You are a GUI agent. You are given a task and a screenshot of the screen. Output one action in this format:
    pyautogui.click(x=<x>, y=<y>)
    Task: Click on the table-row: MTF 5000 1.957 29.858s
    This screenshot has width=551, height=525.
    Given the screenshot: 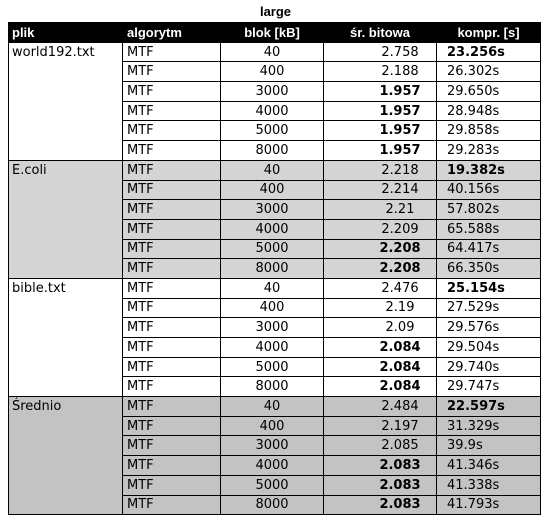 What is the action you would take?
    pyautogui.click(x=274, y=131)
    